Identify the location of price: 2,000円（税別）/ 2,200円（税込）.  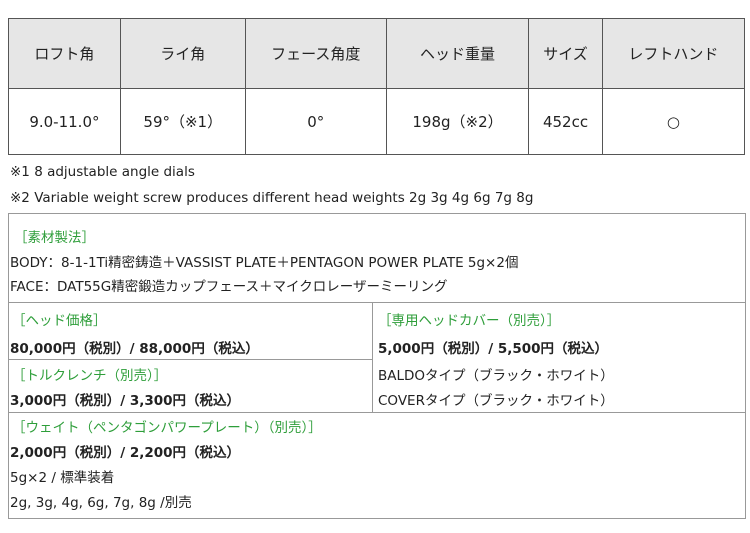
(125, 453).